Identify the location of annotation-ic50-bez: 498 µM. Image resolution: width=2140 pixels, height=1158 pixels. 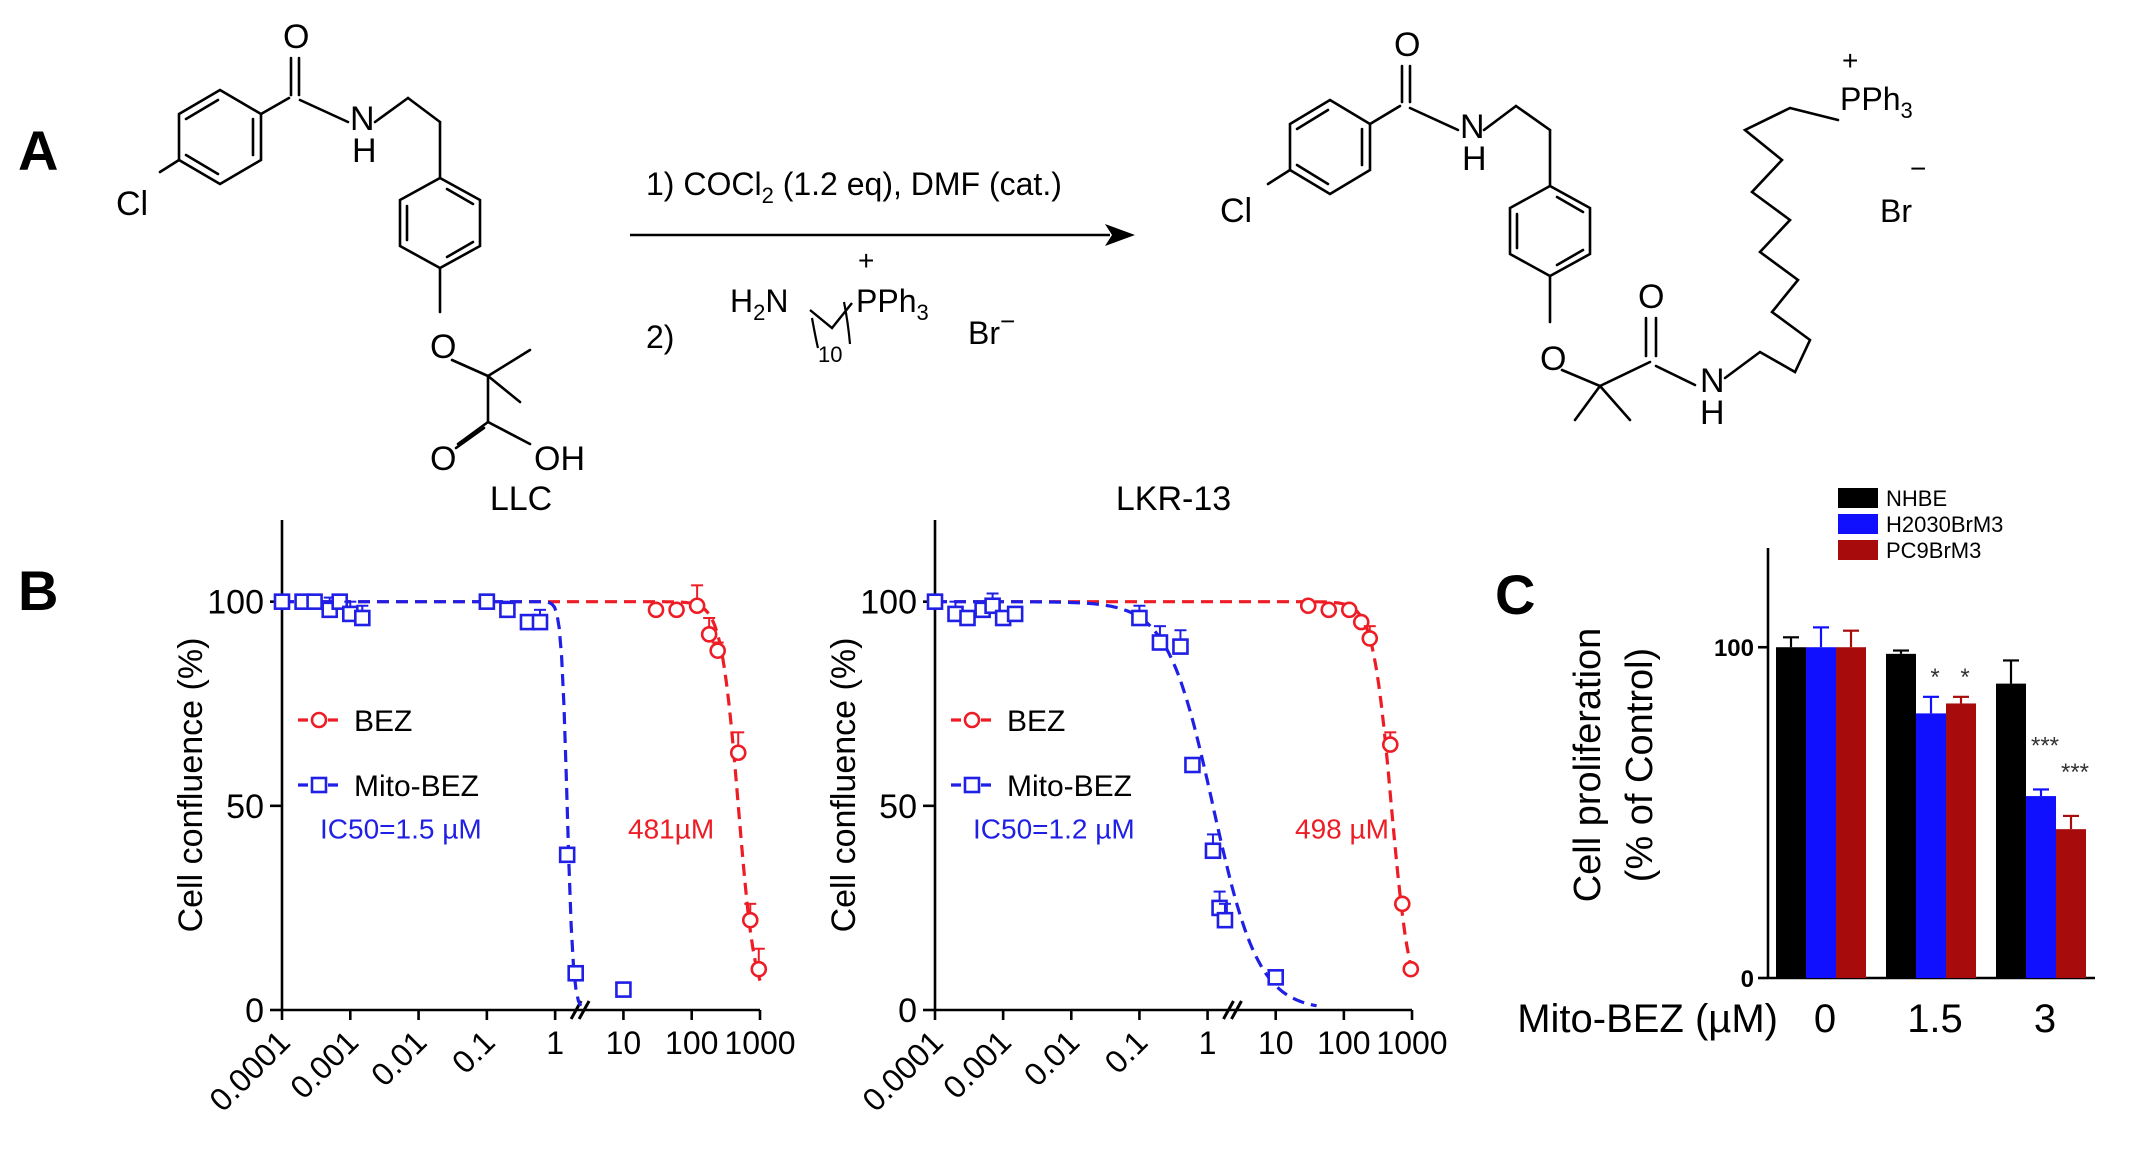
(1342, 829).